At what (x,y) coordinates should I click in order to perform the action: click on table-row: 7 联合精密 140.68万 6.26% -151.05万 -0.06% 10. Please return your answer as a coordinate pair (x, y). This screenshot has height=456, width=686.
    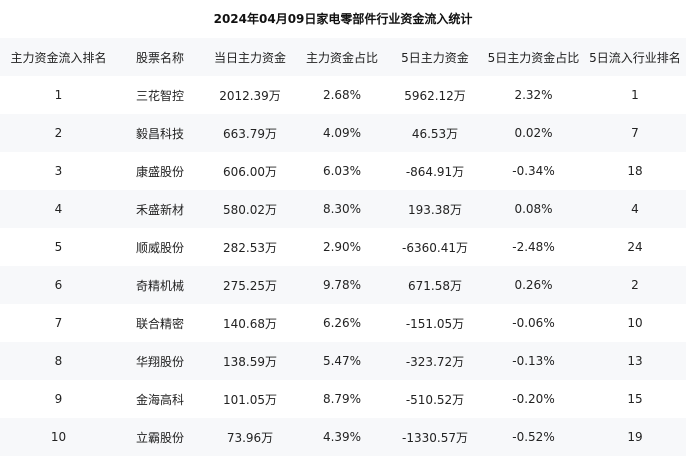
    Looking at the image, I should click on (343, 323).